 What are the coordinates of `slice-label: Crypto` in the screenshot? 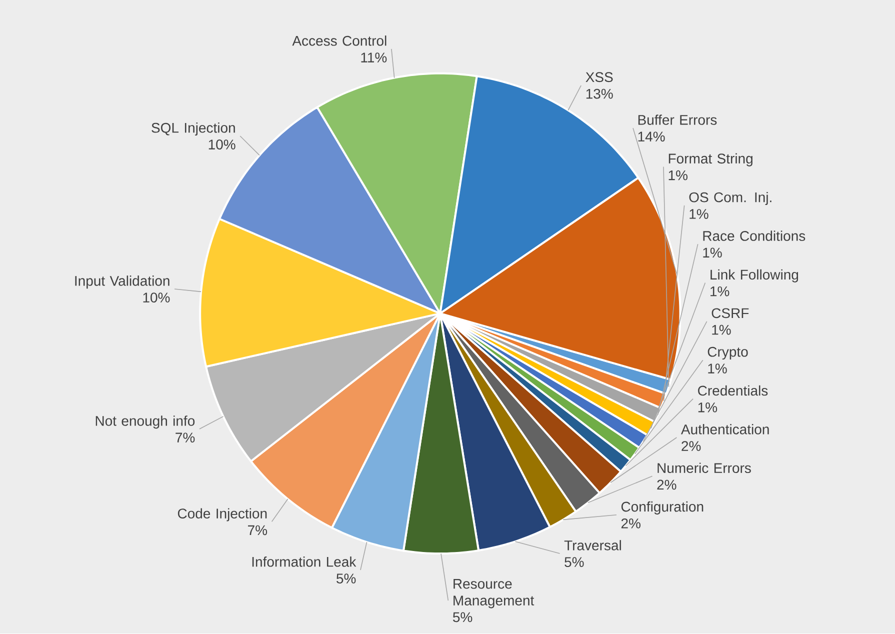 It's located at (728, 353).